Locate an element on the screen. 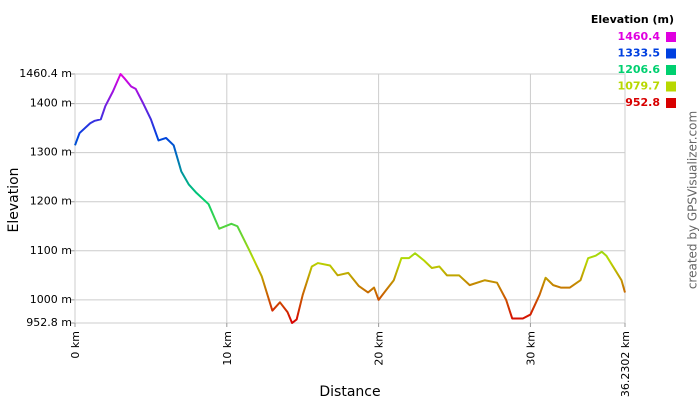 The height and width of the screenshot is (400, 700). y-tick-label: 1300 m is located at coordinates (51, 152).